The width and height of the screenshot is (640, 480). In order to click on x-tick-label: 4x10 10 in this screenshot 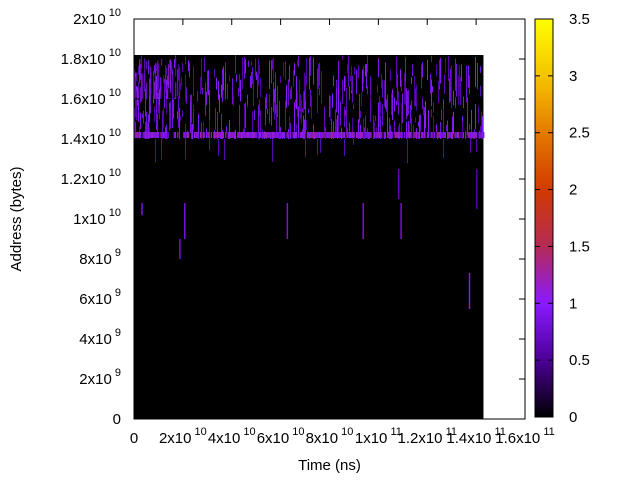, I will do `click(232, 436)`.